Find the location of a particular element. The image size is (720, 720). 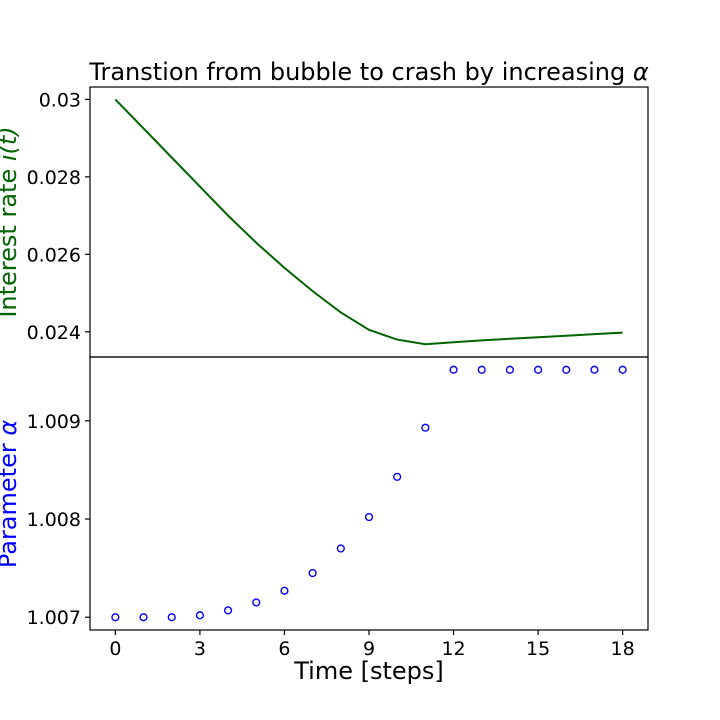

interest-rate-y-label: Interest rate i(t) is located at coordinates (11, 221).